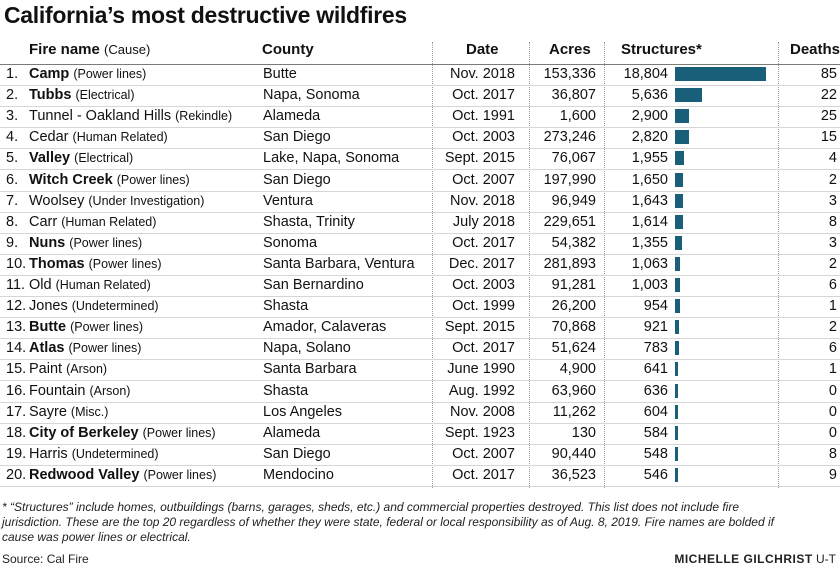 The width and height of the screenshot is (840, 569). I want to click on acres-cell: 70,868, so click(573, 327).